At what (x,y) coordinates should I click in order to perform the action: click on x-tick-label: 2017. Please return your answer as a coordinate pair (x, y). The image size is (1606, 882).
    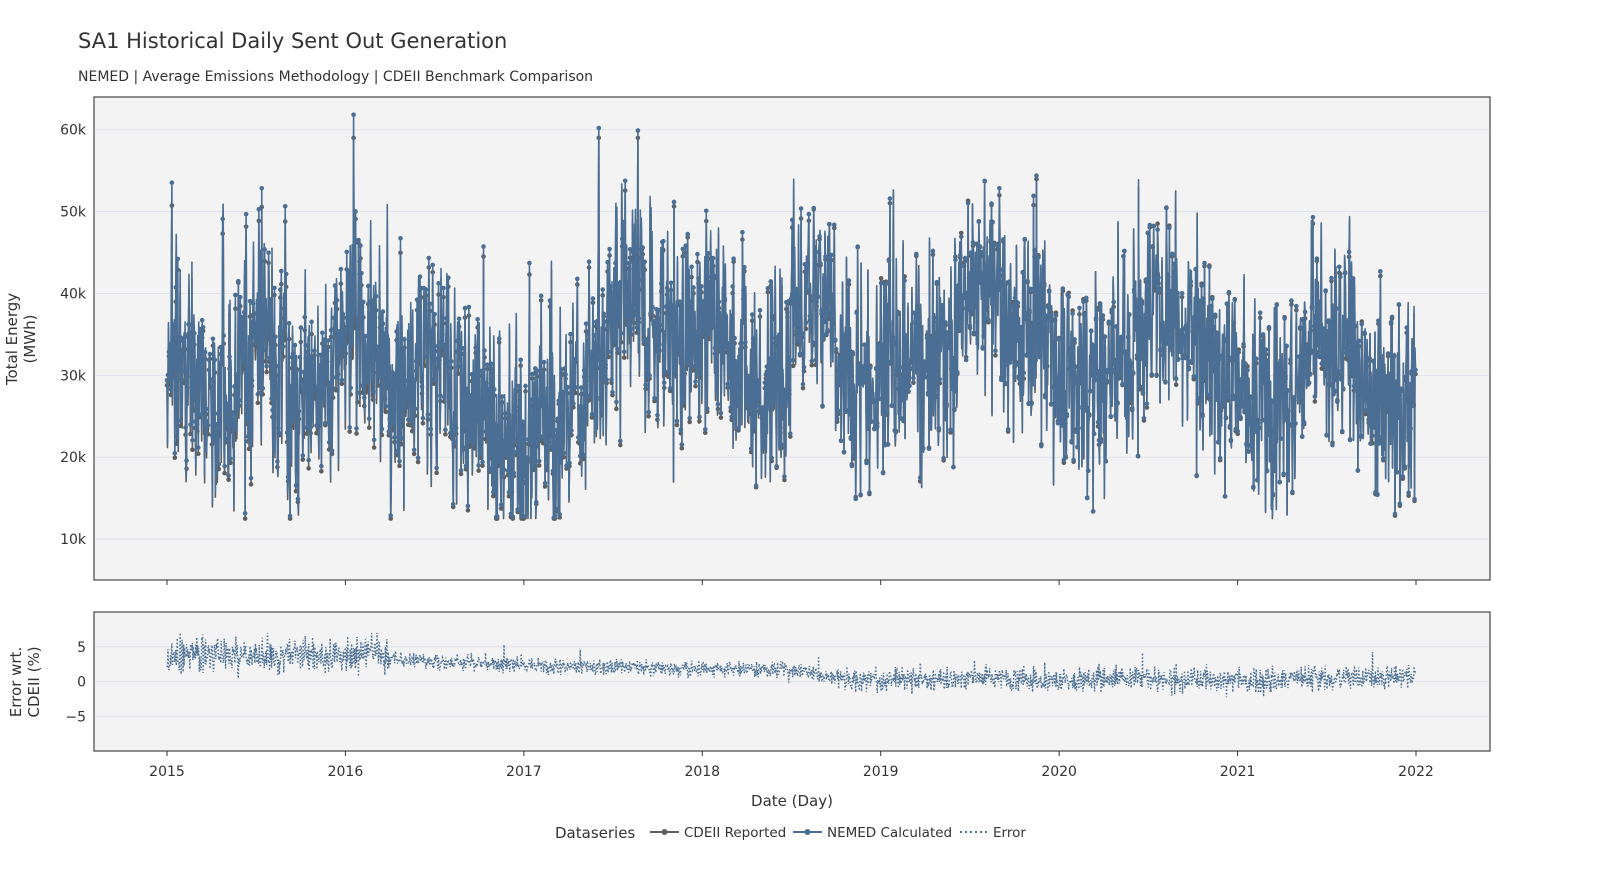
    Looking at the image, I should click on (524, 772).